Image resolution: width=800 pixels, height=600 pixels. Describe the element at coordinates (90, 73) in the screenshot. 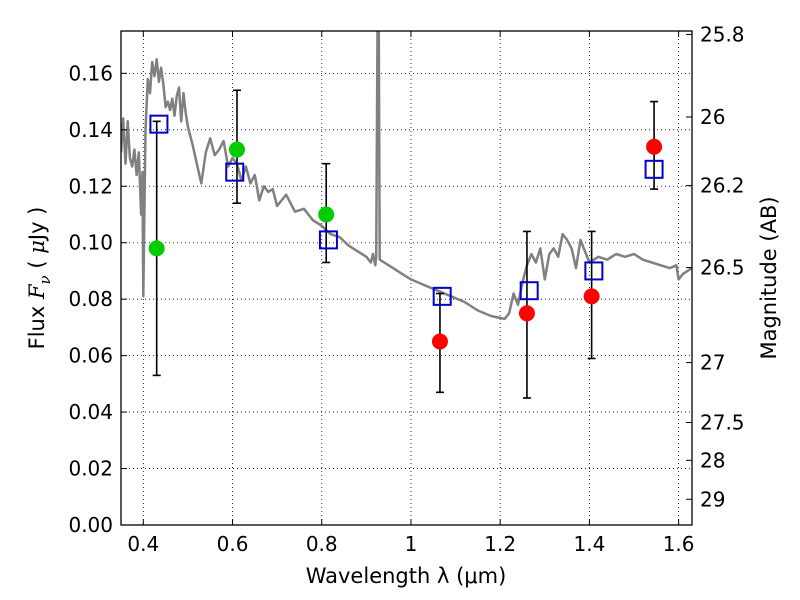

I see `y-tick-label: 0.16` at that location.